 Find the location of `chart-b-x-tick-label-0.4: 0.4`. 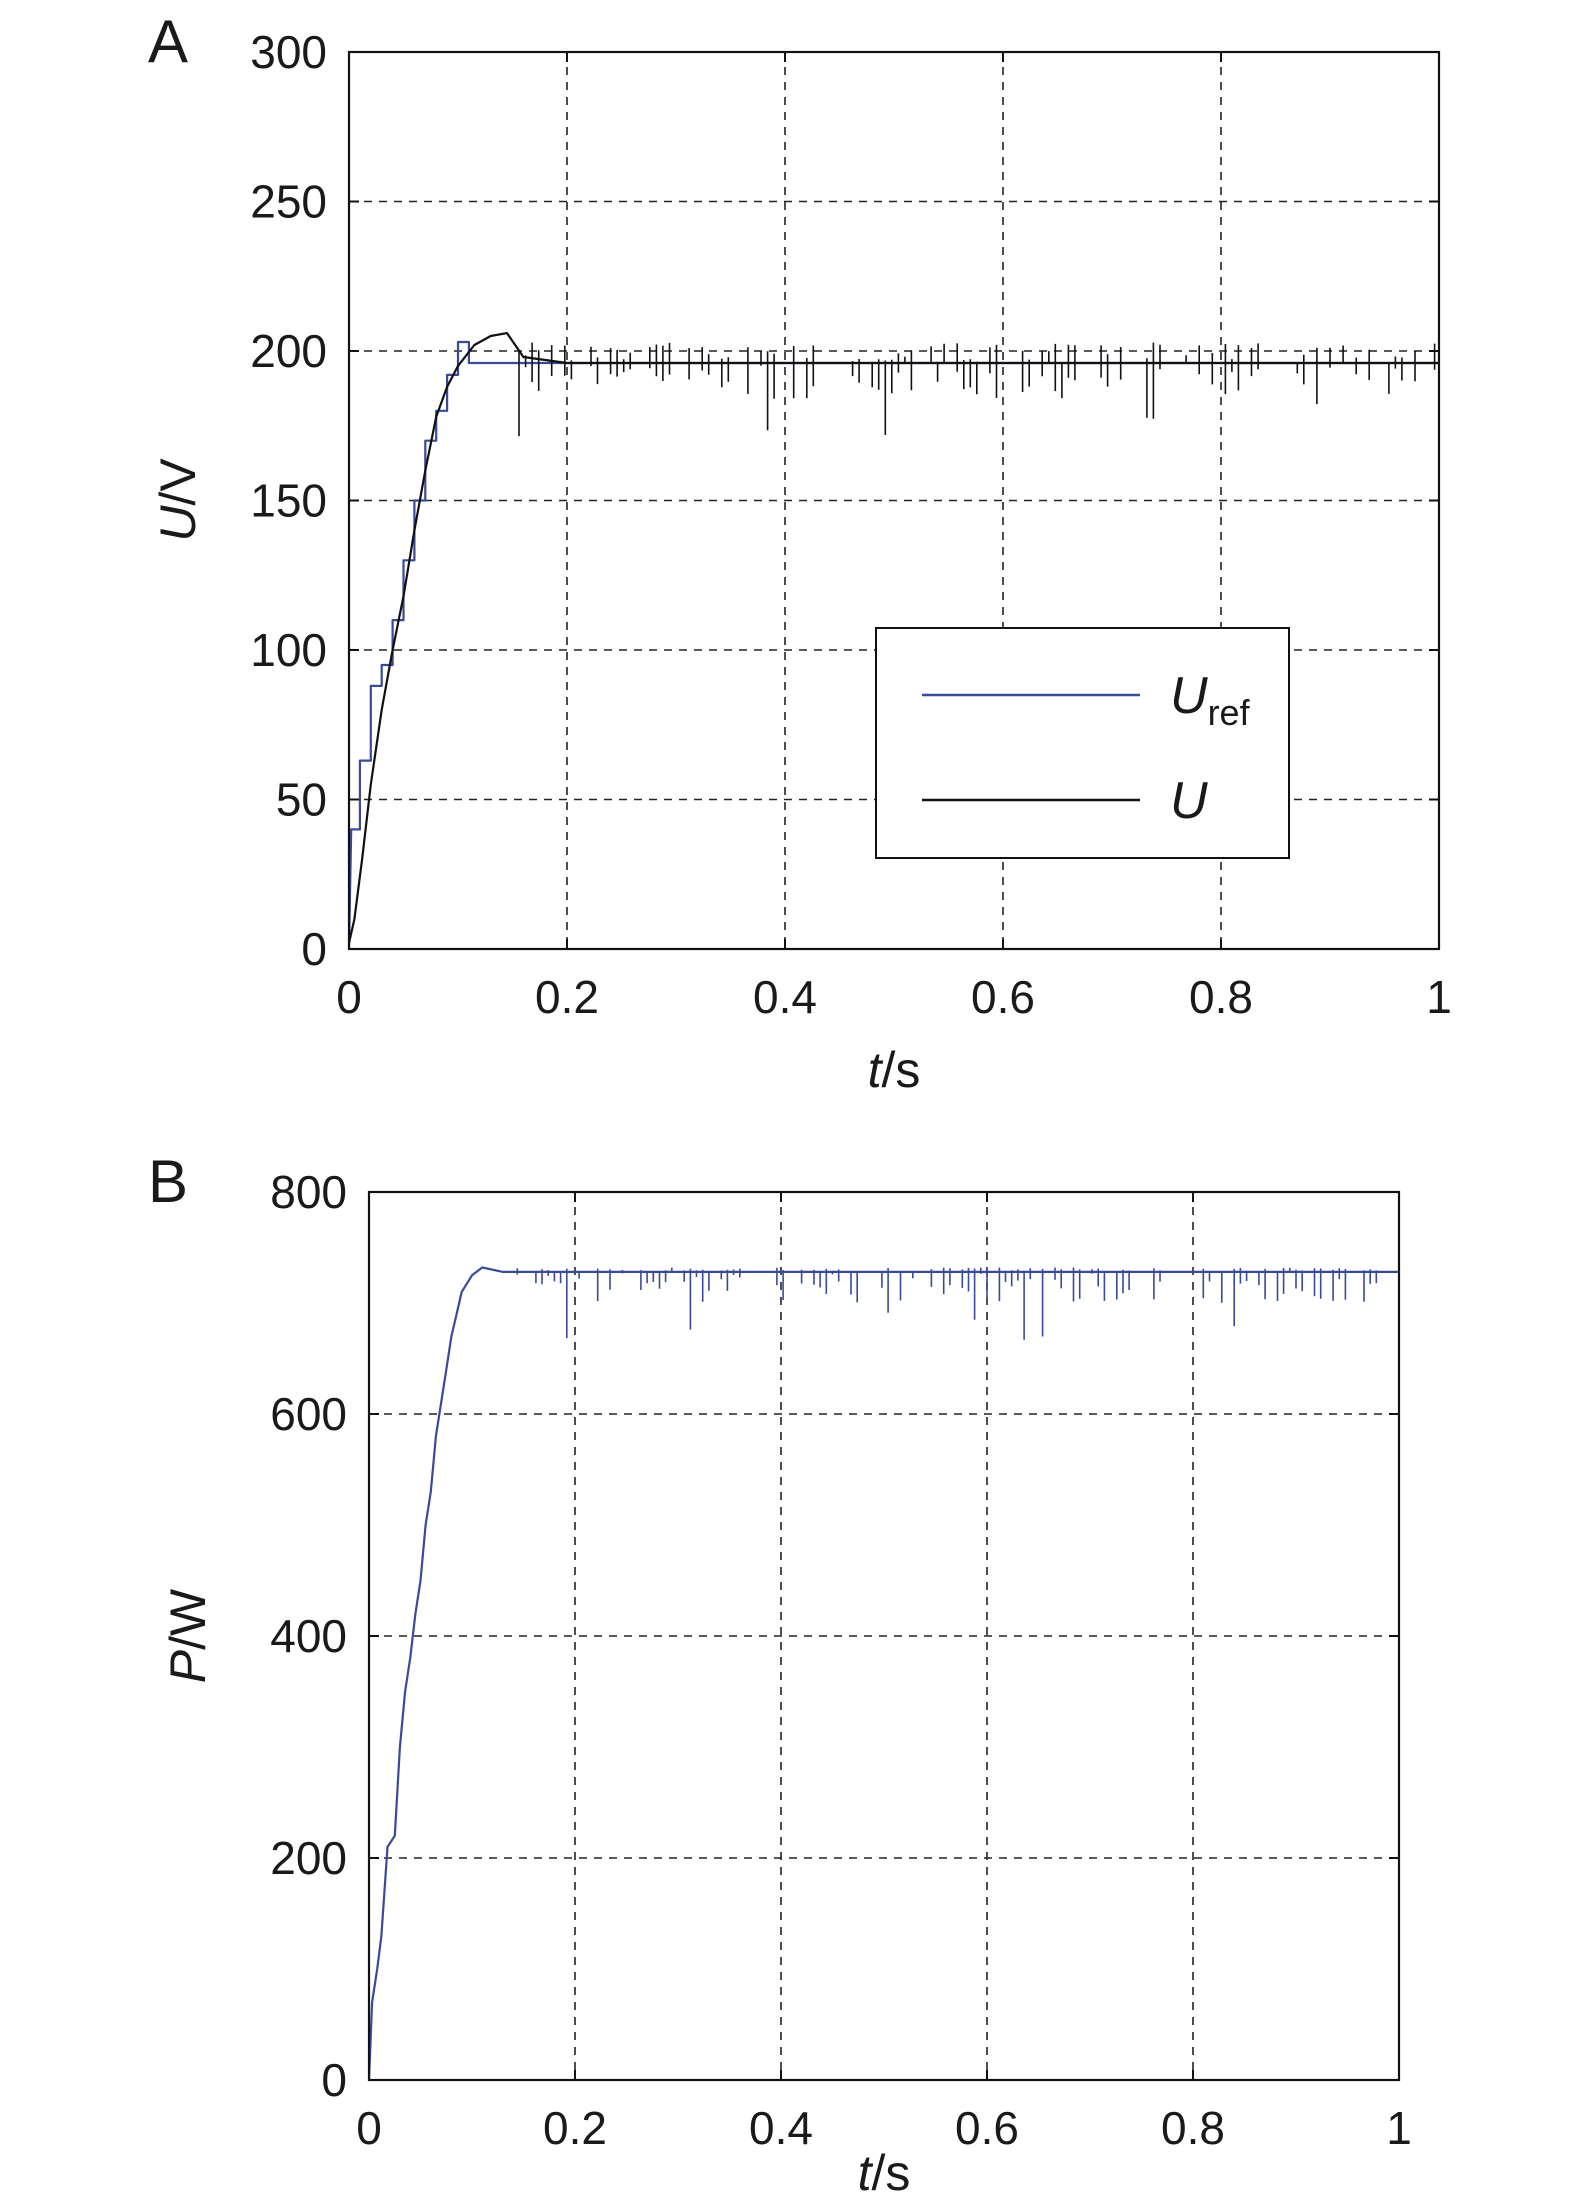

chart-b-x-tick-label-0.4: 0.4 is located at coordinates (781, 2128).